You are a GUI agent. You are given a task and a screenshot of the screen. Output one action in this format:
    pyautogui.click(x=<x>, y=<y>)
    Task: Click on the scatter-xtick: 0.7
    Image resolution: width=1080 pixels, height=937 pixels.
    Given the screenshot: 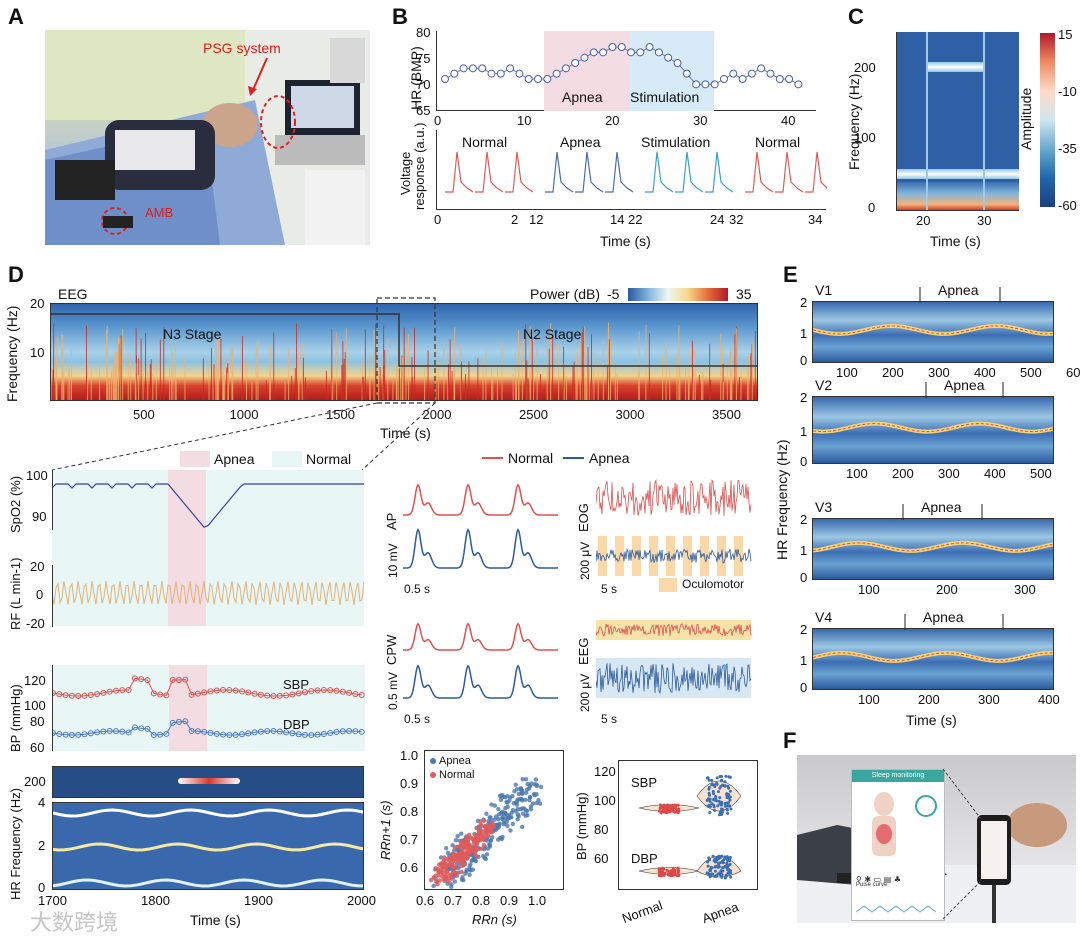 What is the action you would take?
    pyautogui.click(x=453, y=900)
    